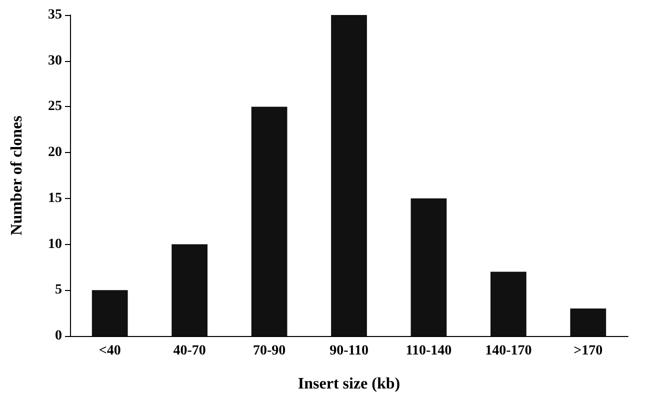 The height and width of the screenshot is (401, 648). I want to click on x-tick-label: 140-170, so click(508, 351).